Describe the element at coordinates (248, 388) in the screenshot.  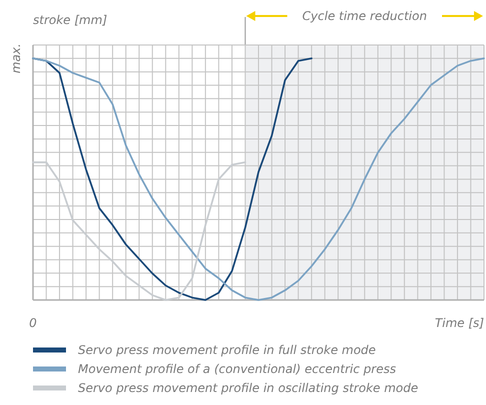
I see `legend-label: Servo press movement profile in oscillating stroke mode` at that location.